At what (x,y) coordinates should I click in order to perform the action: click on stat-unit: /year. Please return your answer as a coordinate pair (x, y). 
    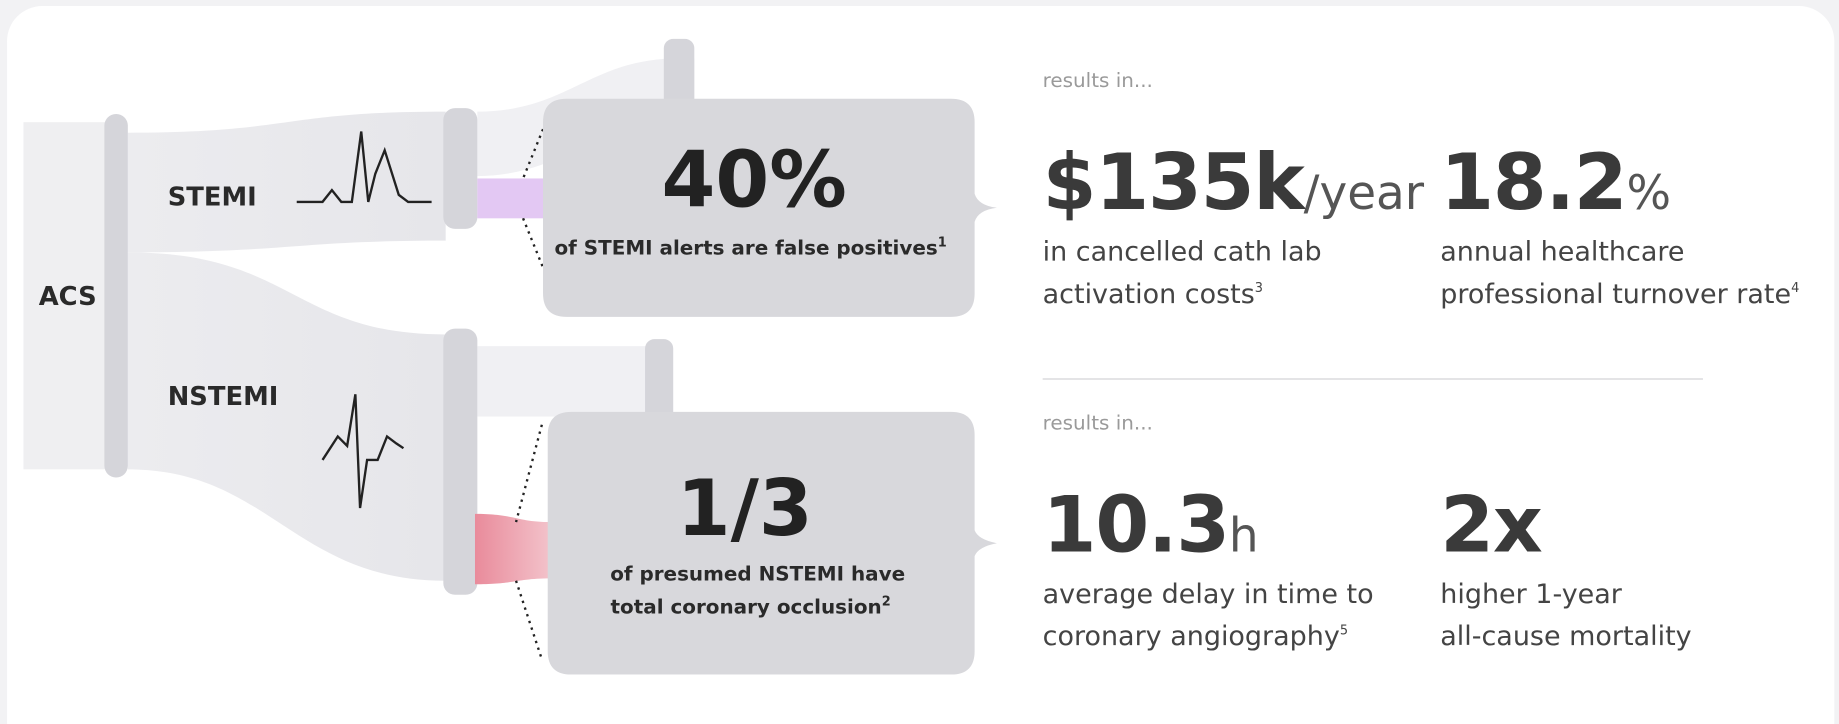
    Looking at the image, I should click on (1364, 193).